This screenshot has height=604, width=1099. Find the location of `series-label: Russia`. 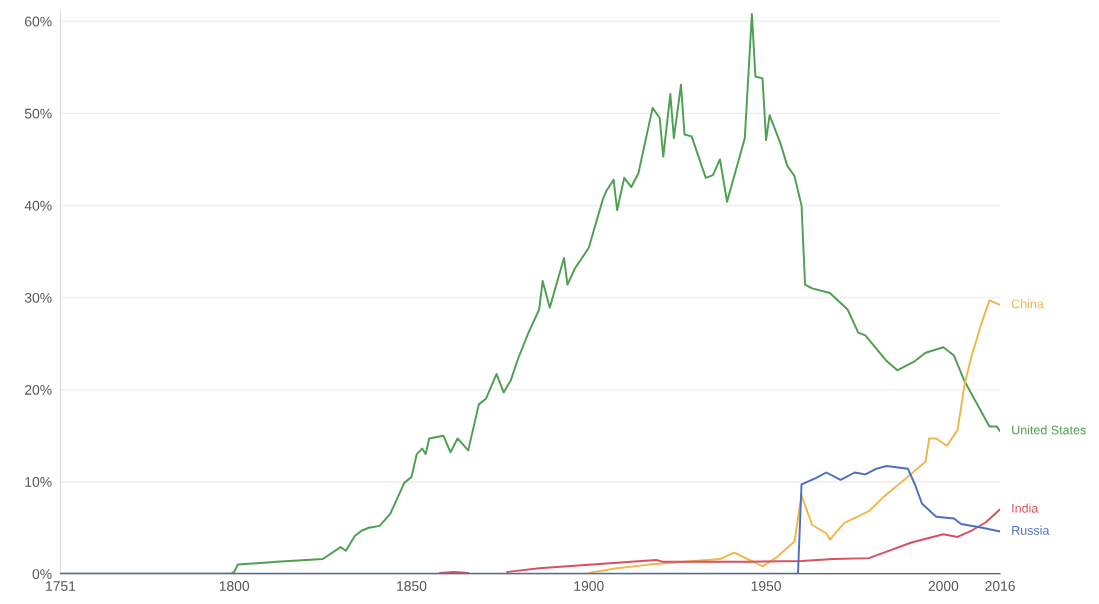

series-label: Russia is located at coordinates (1031, 530).